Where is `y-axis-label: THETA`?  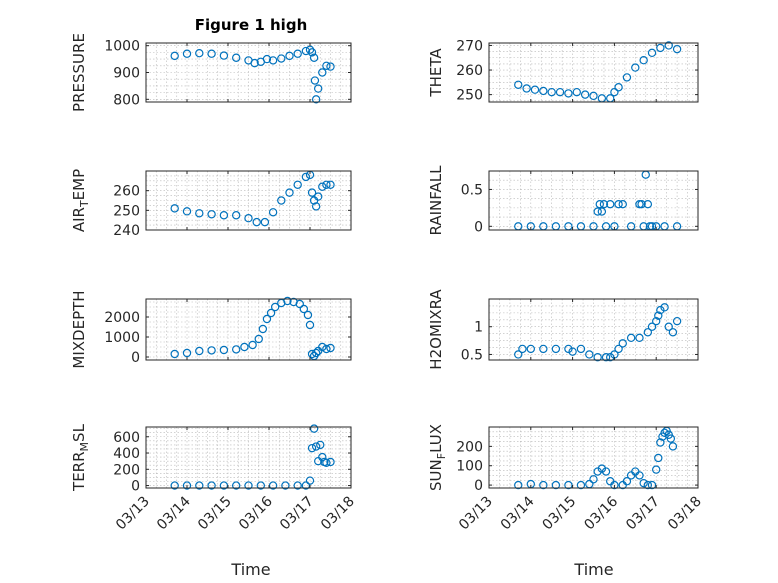 y-axis-label: THETA is located at coordinates (436, 73).